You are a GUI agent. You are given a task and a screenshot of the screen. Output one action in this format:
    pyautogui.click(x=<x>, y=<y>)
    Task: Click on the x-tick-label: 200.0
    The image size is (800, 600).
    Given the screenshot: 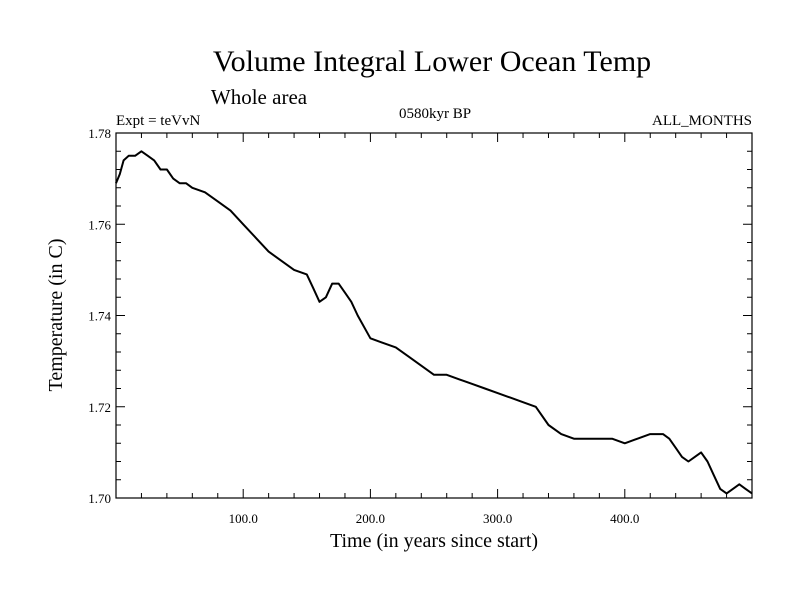 What is the action you would take?
    pyautogui.click(x=370, y=518)
    